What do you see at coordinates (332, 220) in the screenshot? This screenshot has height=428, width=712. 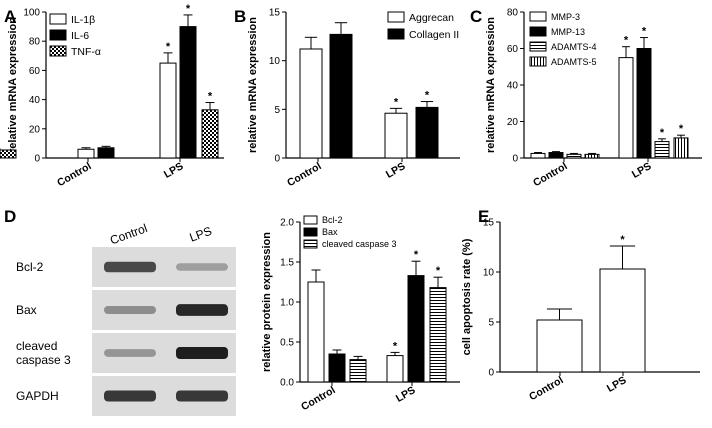 I see `legend-label: Bcl-2` at bounding box center [332, 220].